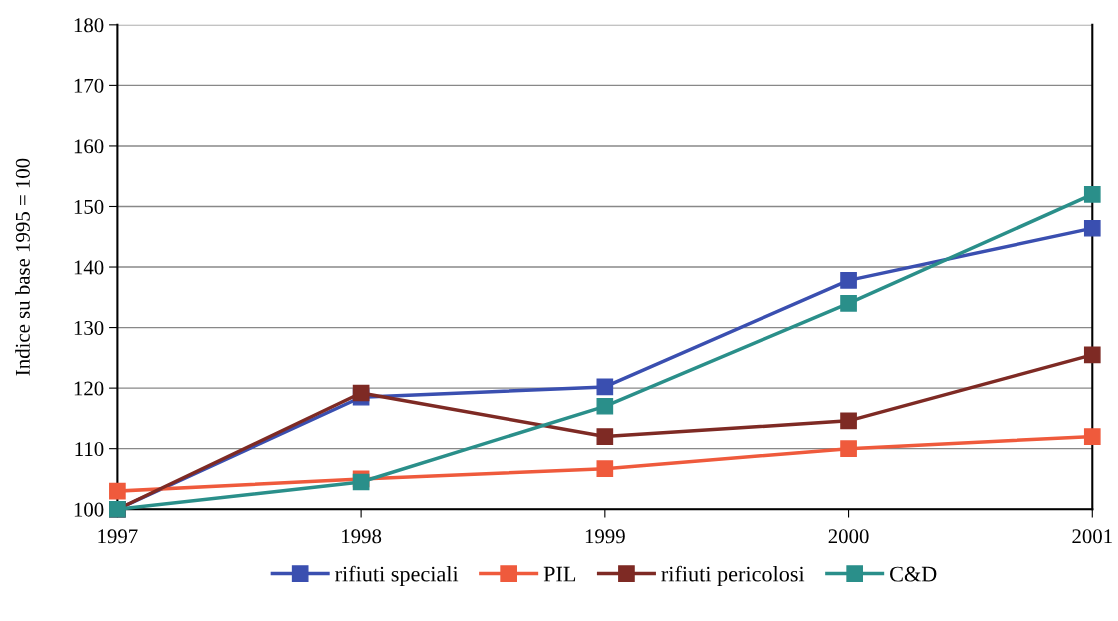  What do you see at coordinates (605, 536) in the screenshot?
I see `x-tick-label: 1999` at bounding box center [605, 536].